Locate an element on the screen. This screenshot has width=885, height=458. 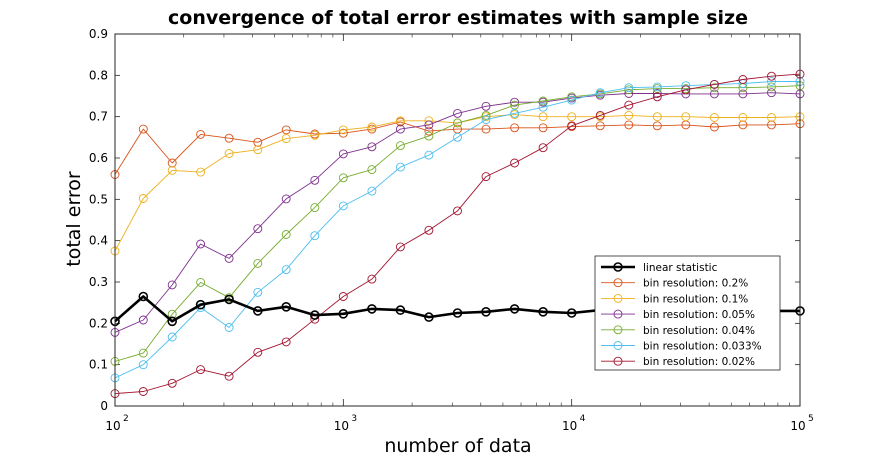
legend-item-5: bin resolution: 0.033% is located at coordinates (681, 347).